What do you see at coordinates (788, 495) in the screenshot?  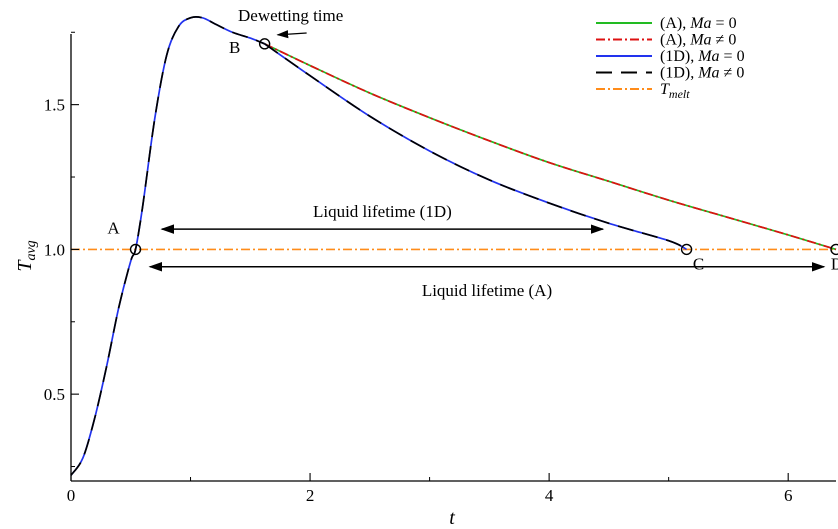 I see `x-tick-label: 6` at bounding box center [788, 495].